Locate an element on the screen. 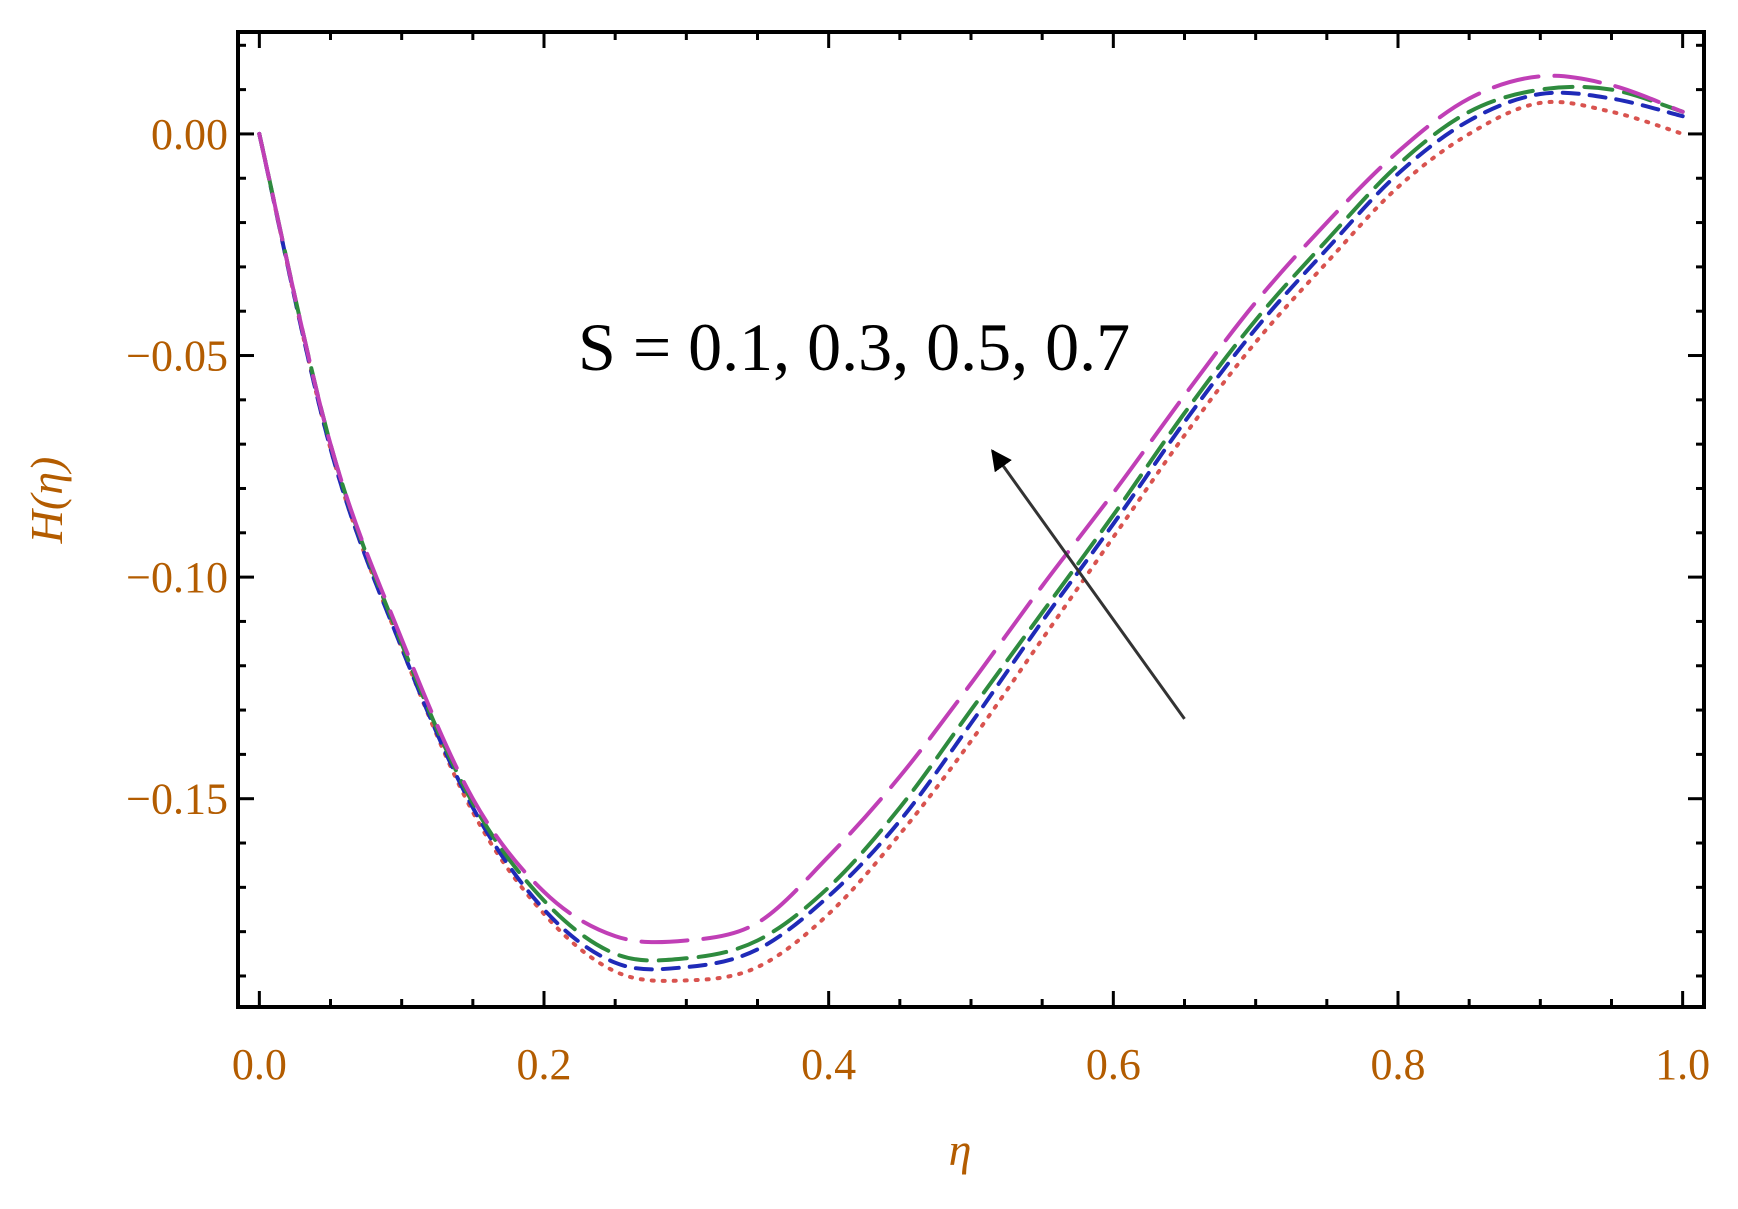 The height and width of the screenshot is (1209, 1738). annotation-text: S = 0.1, 0.3, 0.5, 0.7 is located at coordinates (854, 347).